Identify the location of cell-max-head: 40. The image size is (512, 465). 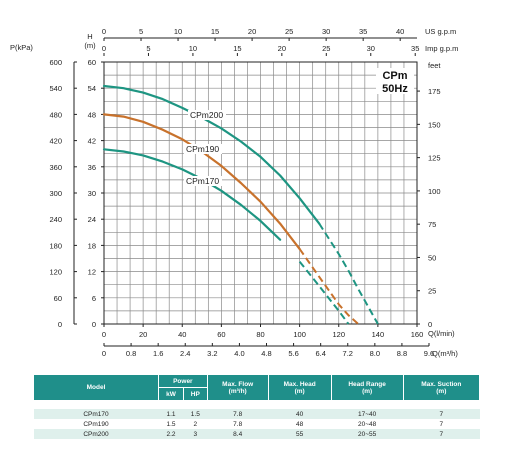
(300, 414).